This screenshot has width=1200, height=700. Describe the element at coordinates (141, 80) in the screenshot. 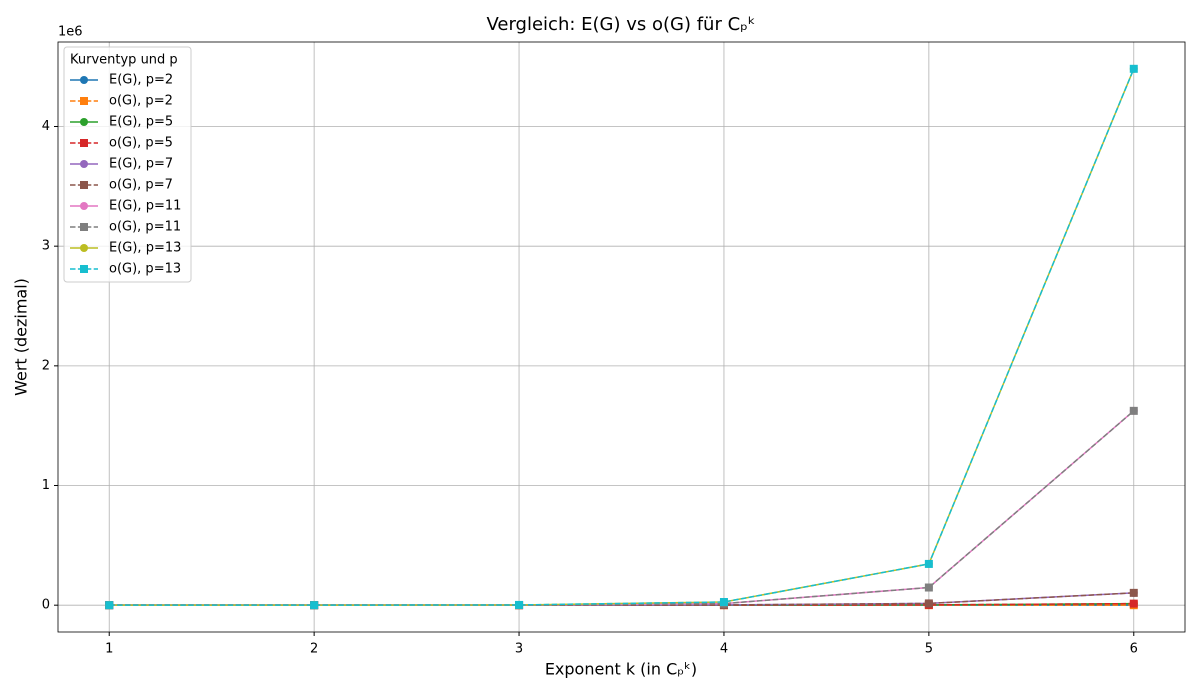

I see `legend-label: E(G), p=2` at that location.